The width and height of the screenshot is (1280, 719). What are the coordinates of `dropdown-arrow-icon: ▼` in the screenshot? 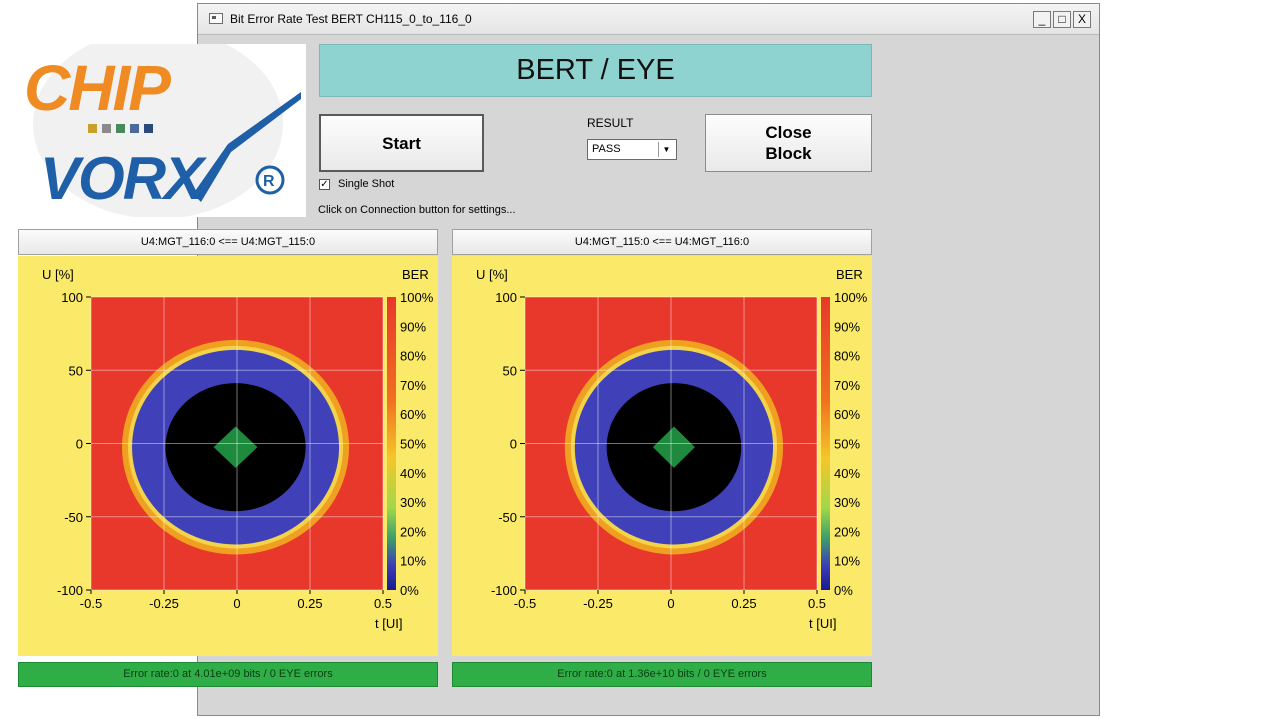 It's located at (666, 149).